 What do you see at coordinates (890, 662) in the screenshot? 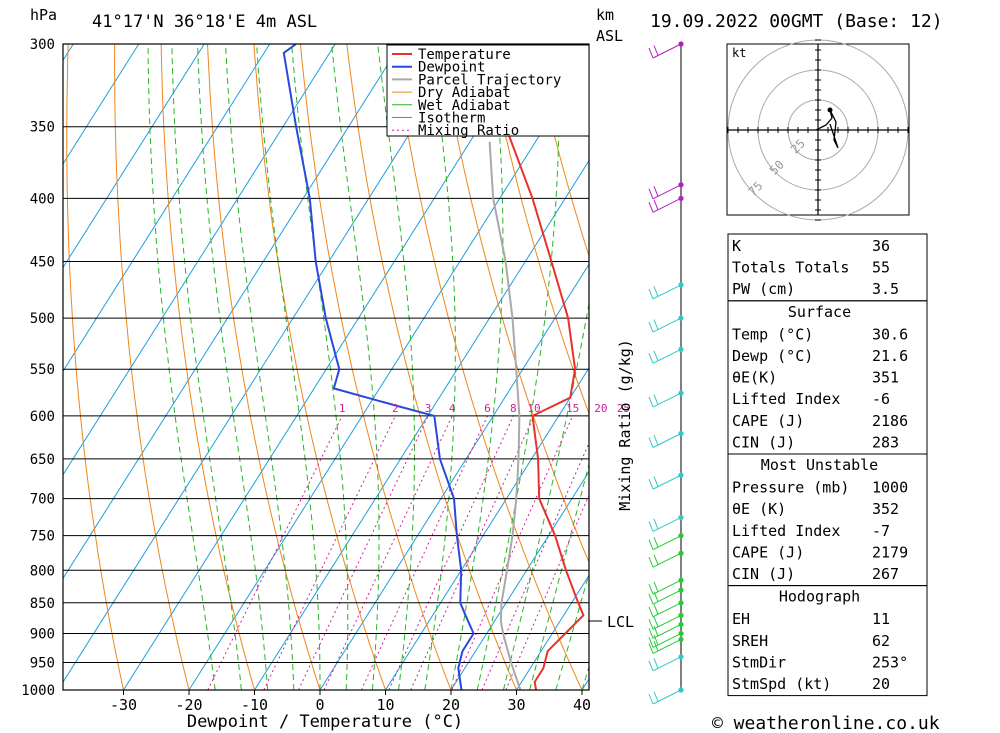
I see `indices-value: 253°` at bounding box center [890, 662].